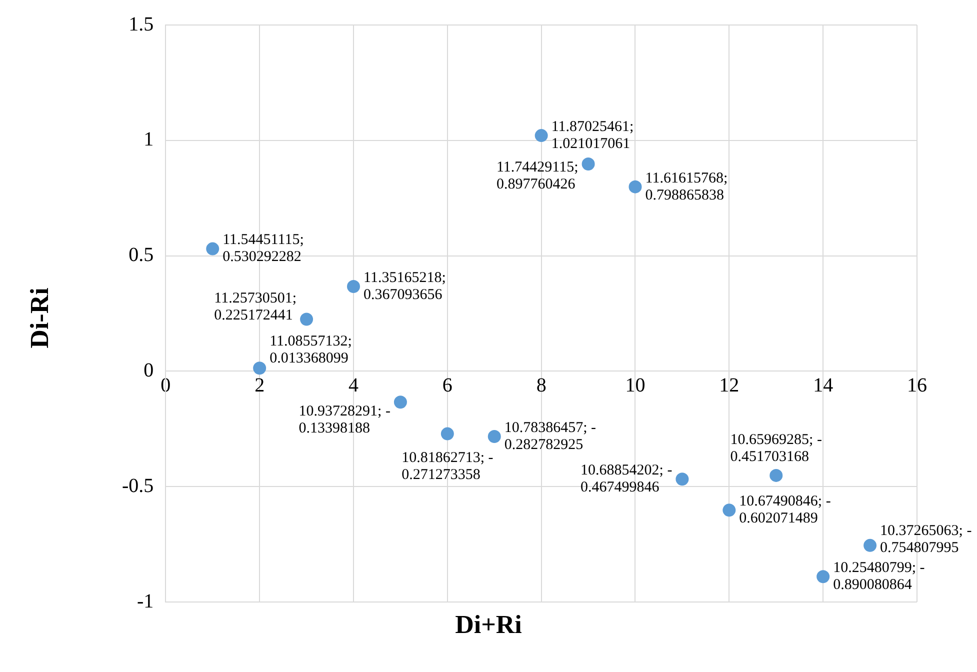 The height and width of the screenshot is (672, 977). I want to click on x-tick-label: 12, so click(729, 385).